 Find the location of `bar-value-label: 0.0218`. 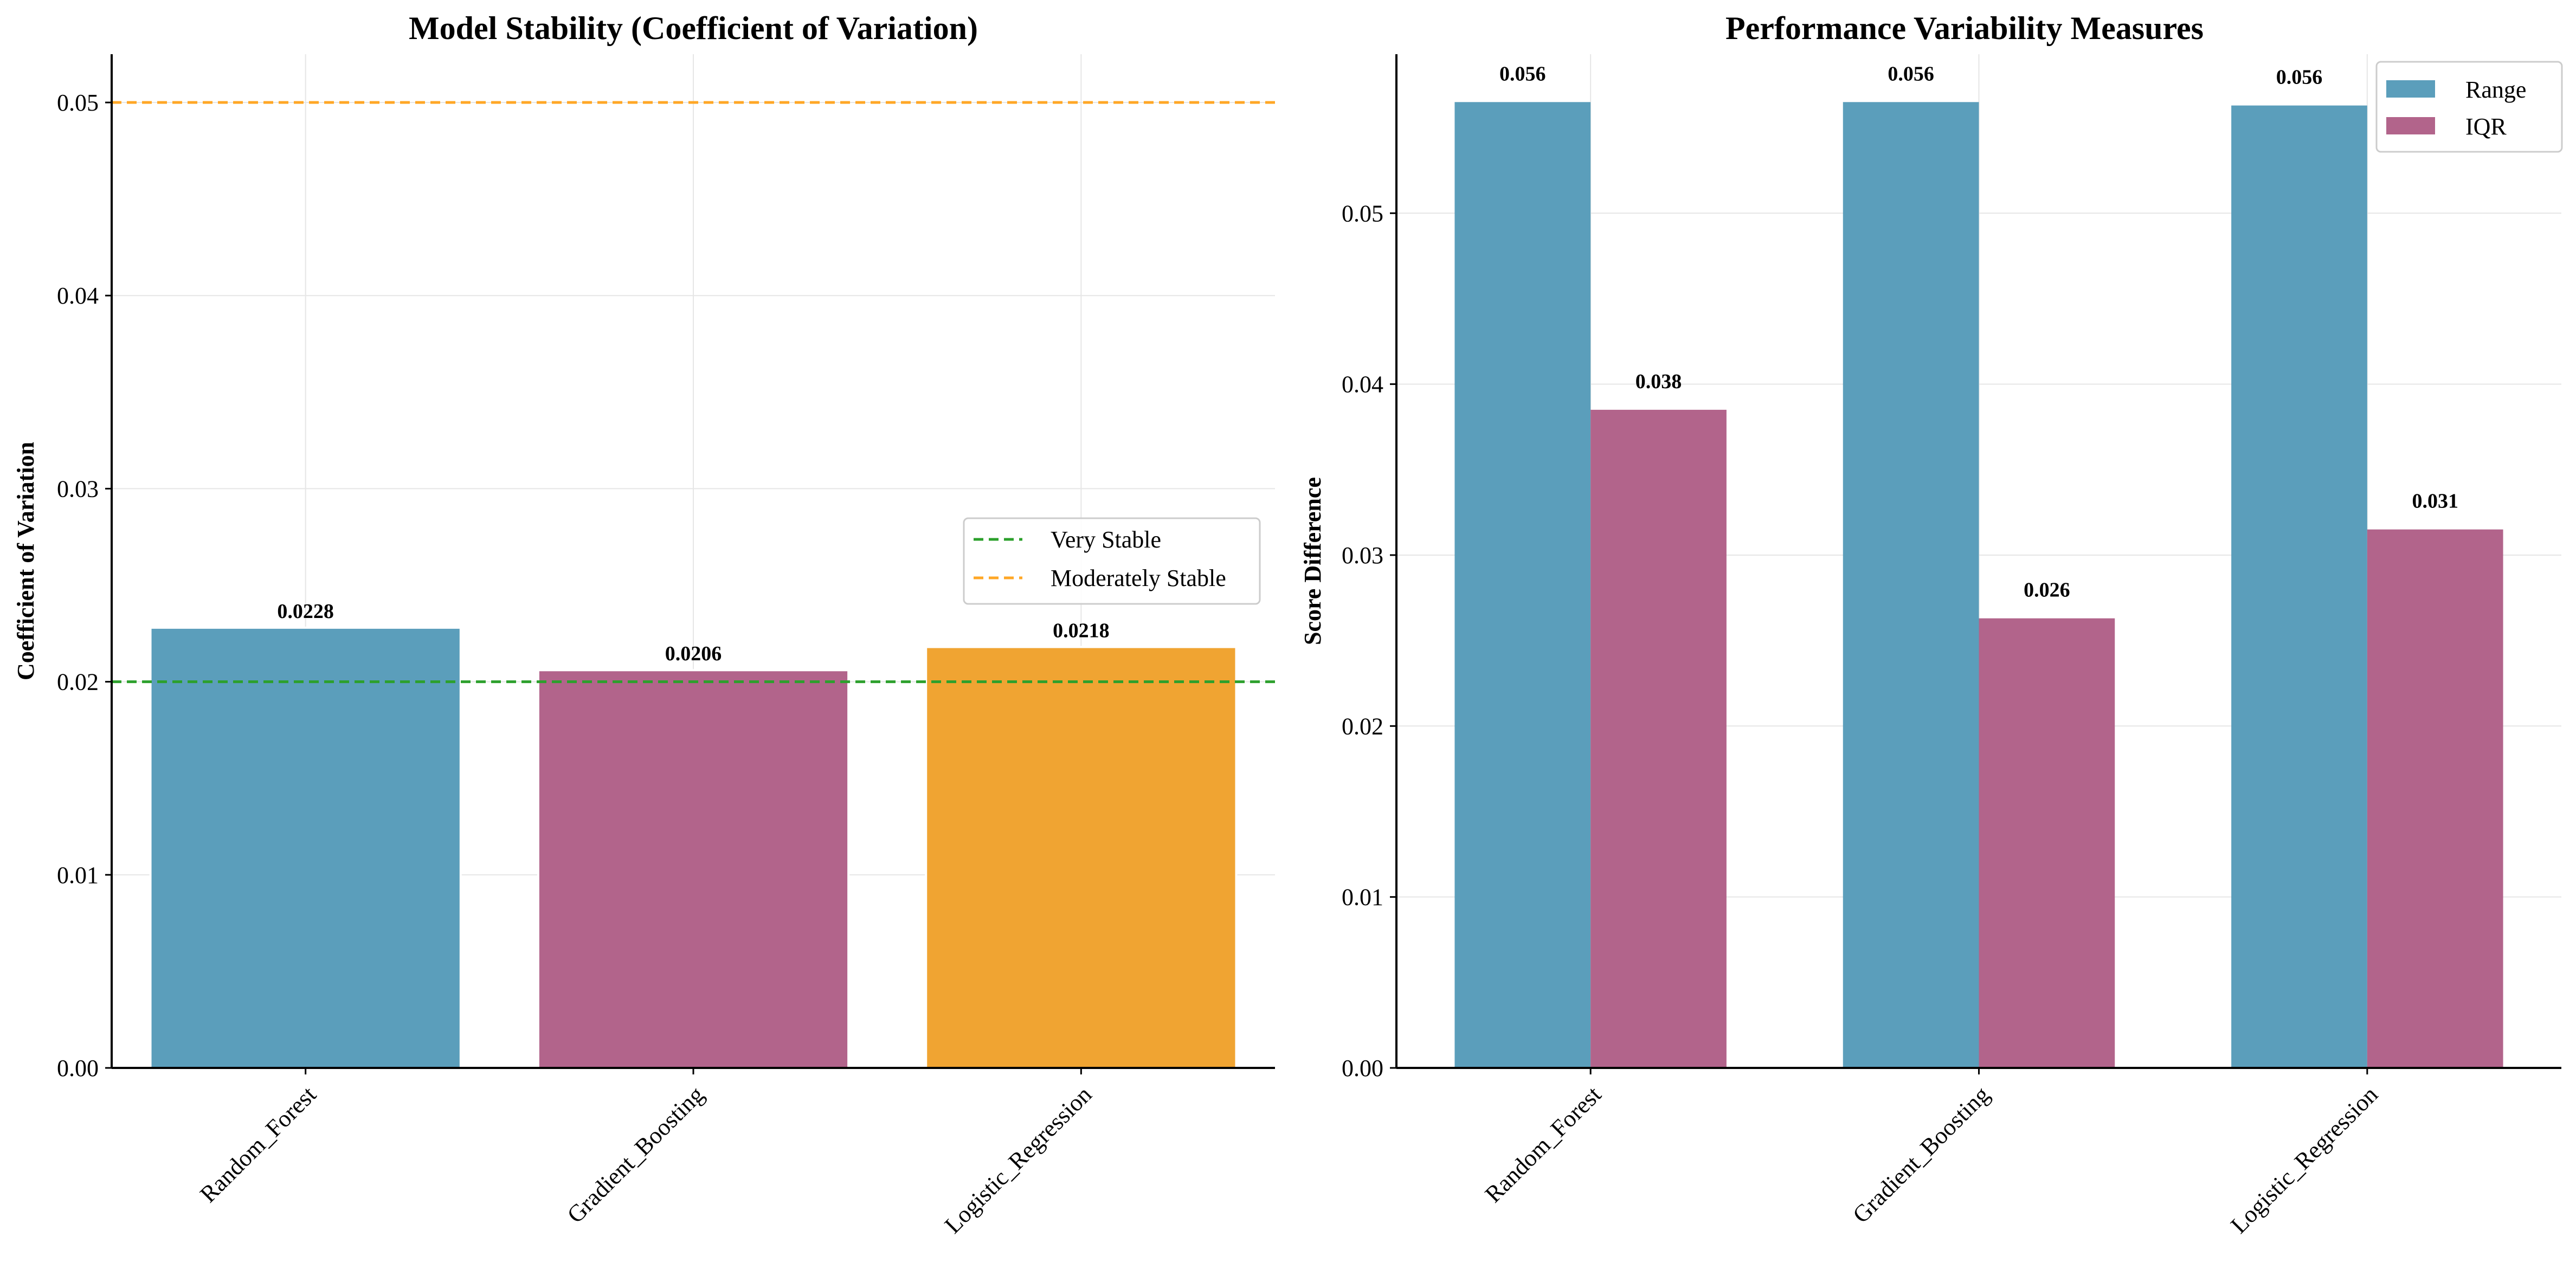

bar-value-label: 0.0218 is located at coordinates (1081, 631).